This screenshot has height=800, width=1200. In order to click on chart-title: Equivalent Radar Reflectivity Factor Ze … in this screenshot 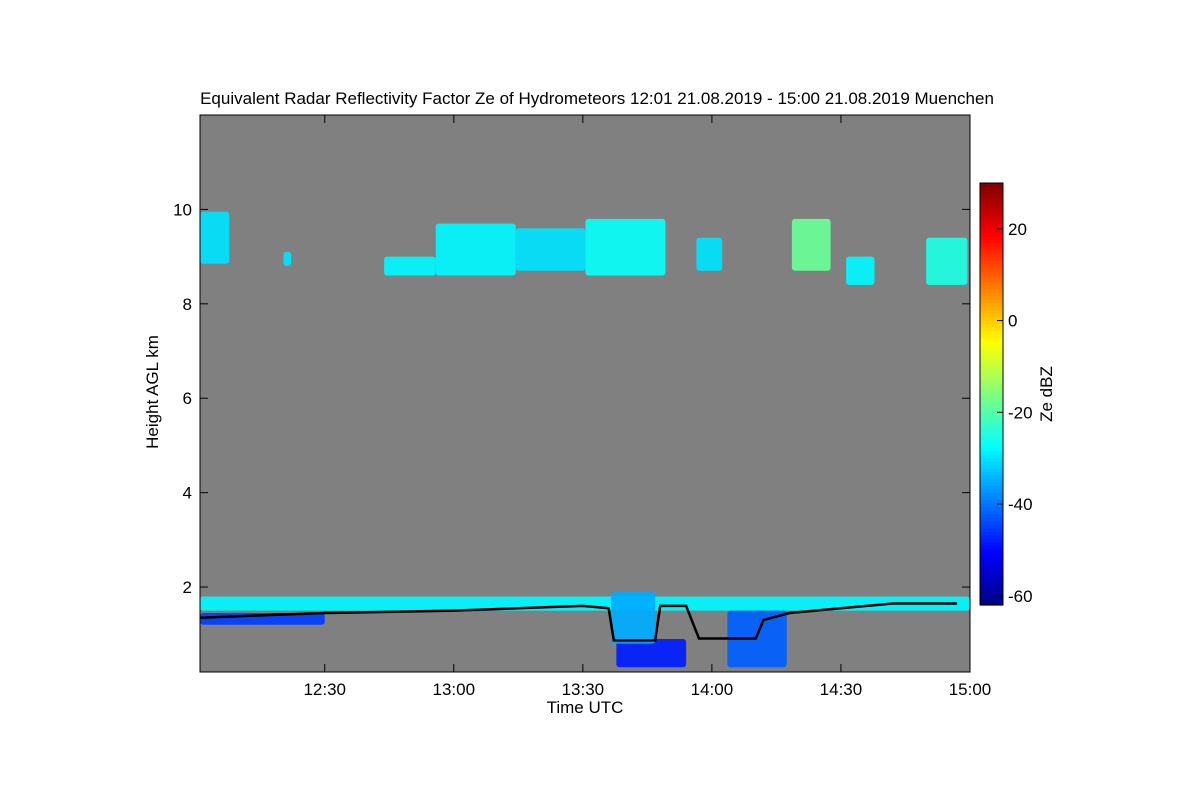, I will do `click(597, 98)`.